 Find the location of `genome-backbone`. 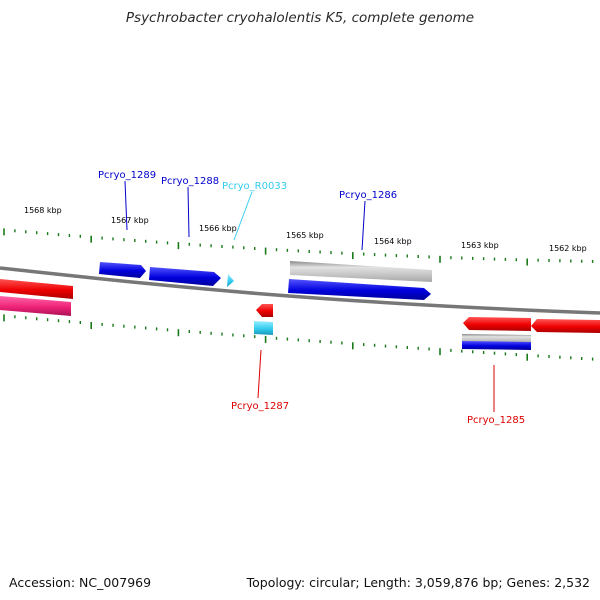

genome-backbone is located at coordinates (300, 290).